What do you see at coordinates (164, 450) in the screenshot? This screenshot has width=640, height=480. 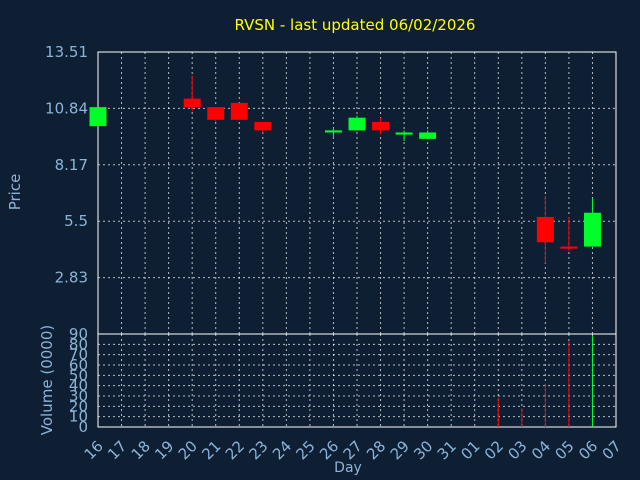 I see `day-tick-label: 19` at bounding box center [164, 450].